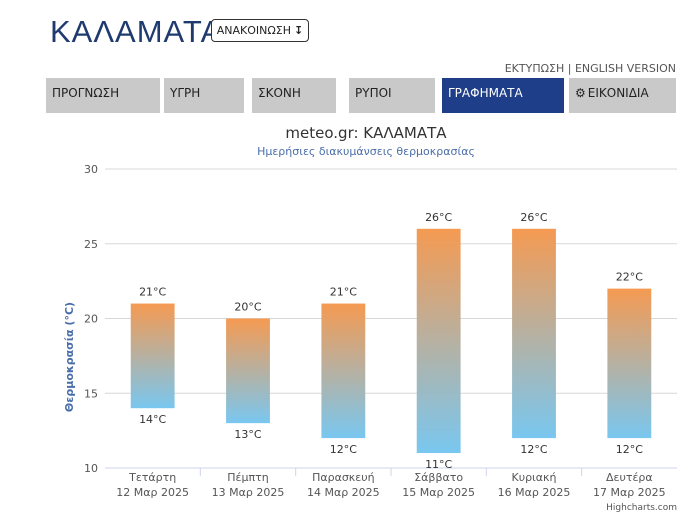 This screenshot has width=696, height=530. I want to click on x-tick-date-label: 15 Μαρ 2025, so click(438, 492).